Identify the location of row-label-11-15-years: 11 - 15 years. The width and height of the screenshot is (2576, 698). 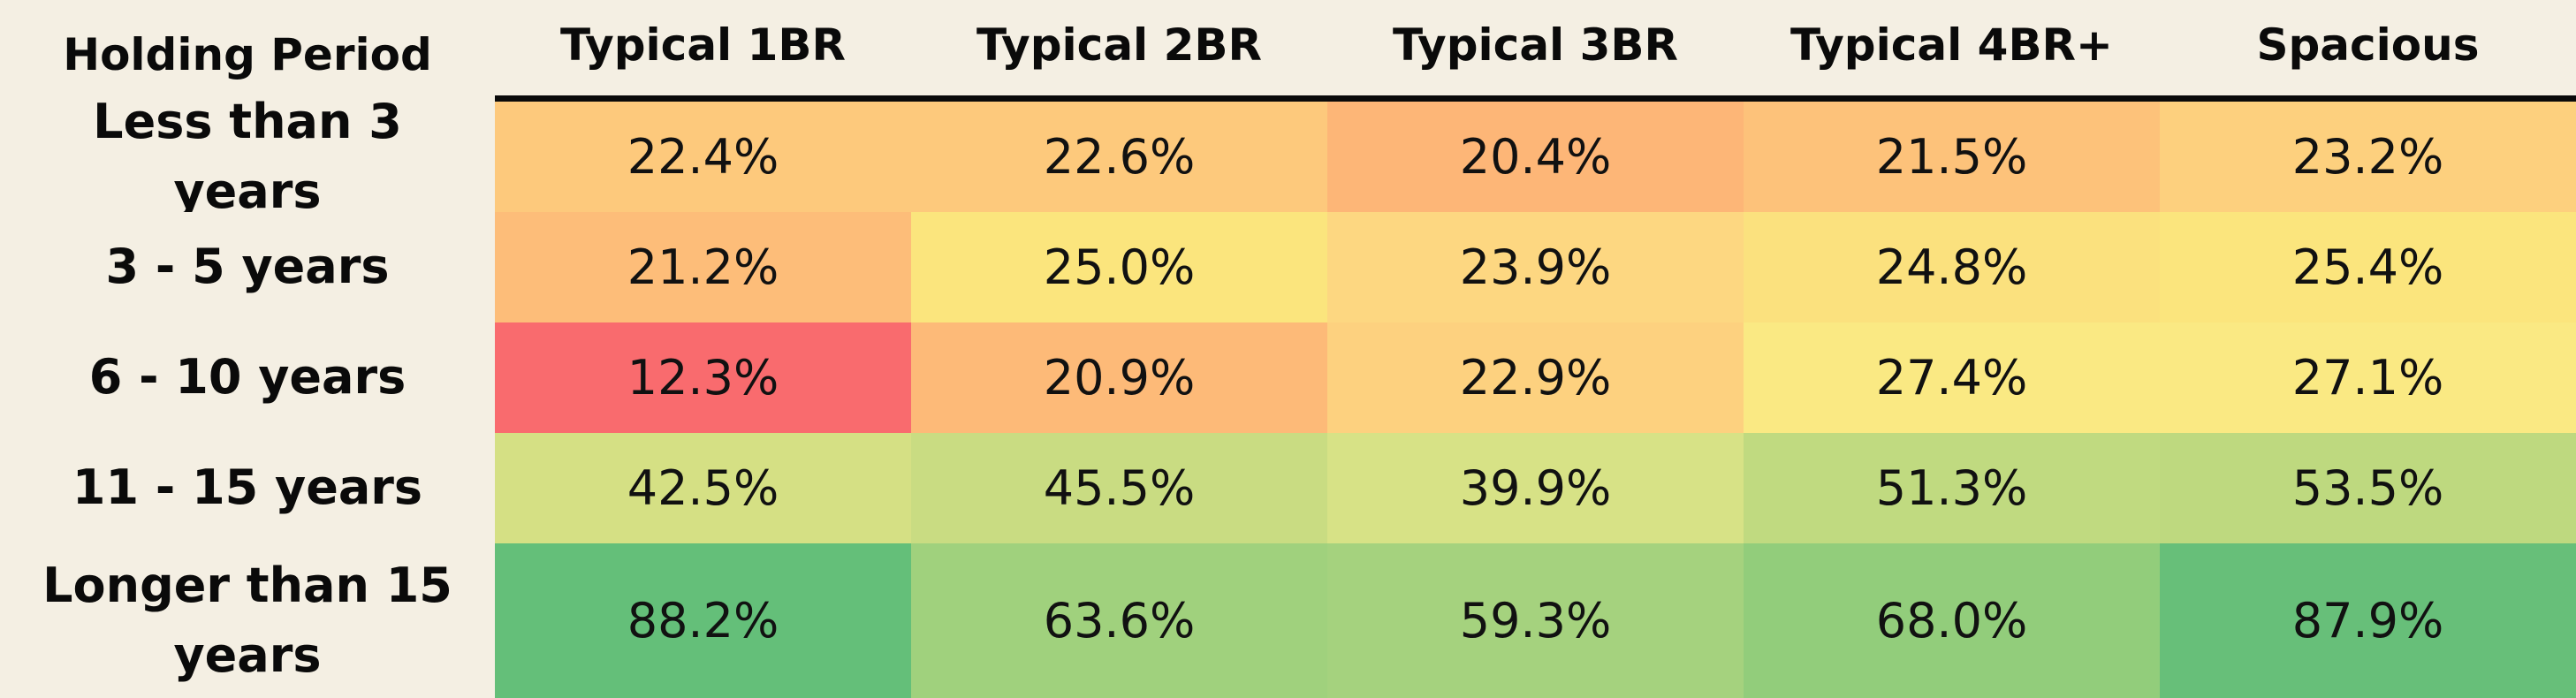
(247, 488).